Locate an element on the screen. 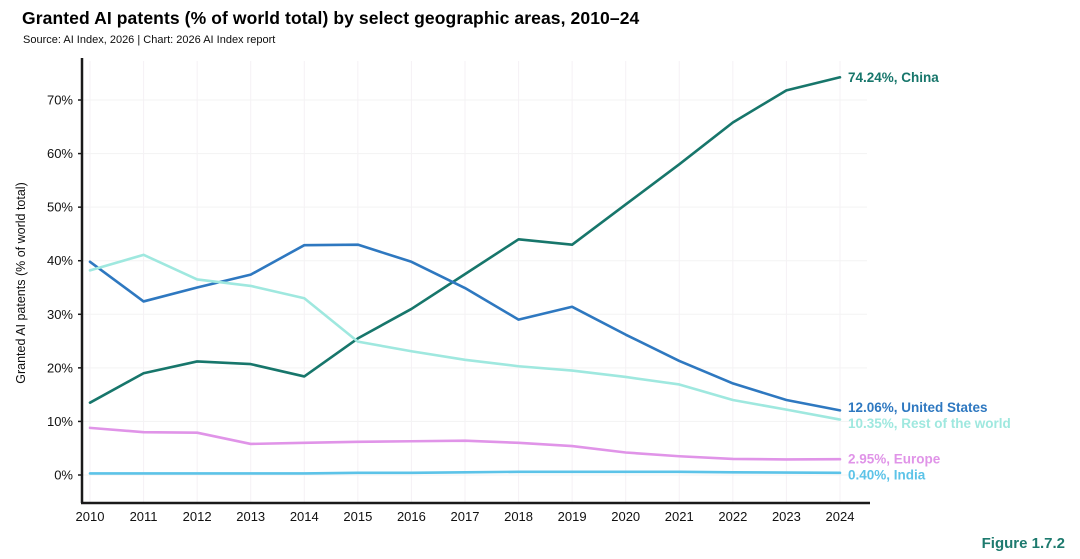 This screenshot has height=559, width=1080. x-tick-label: 2021 is located at coordinates (679, 516).